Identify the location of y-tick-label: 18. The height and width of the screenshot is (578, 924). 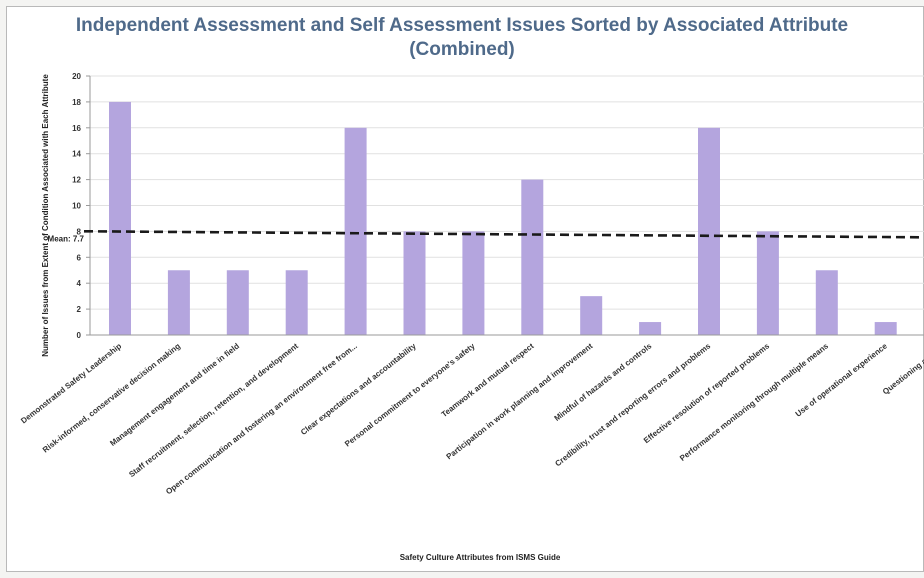
(76, 102).